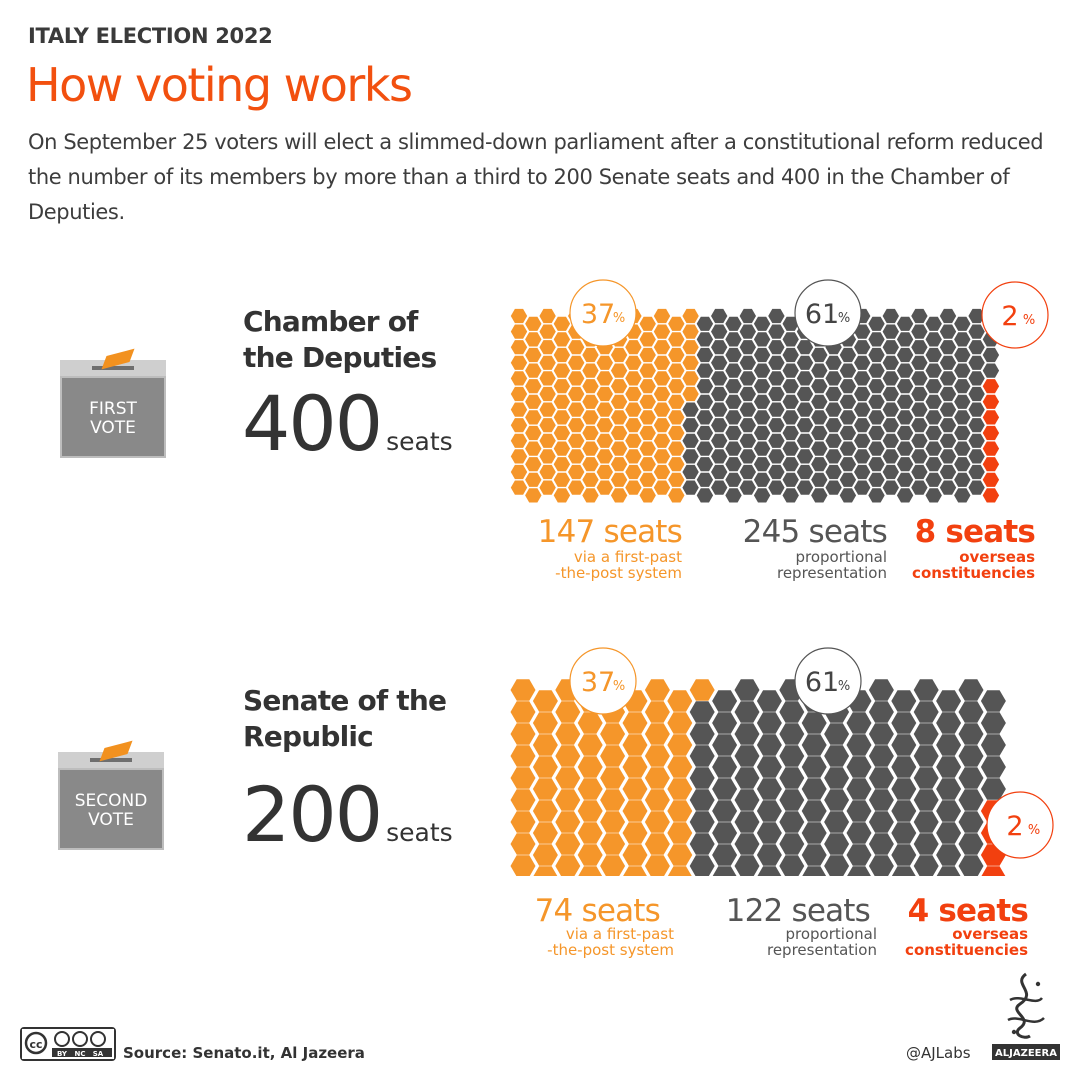 The height and width of the screenshot is (1081, 1081). What do you see at coordinates (598, 314) in the screenshot?
I see `svg-text: 37` at bounding box center [598, 314].